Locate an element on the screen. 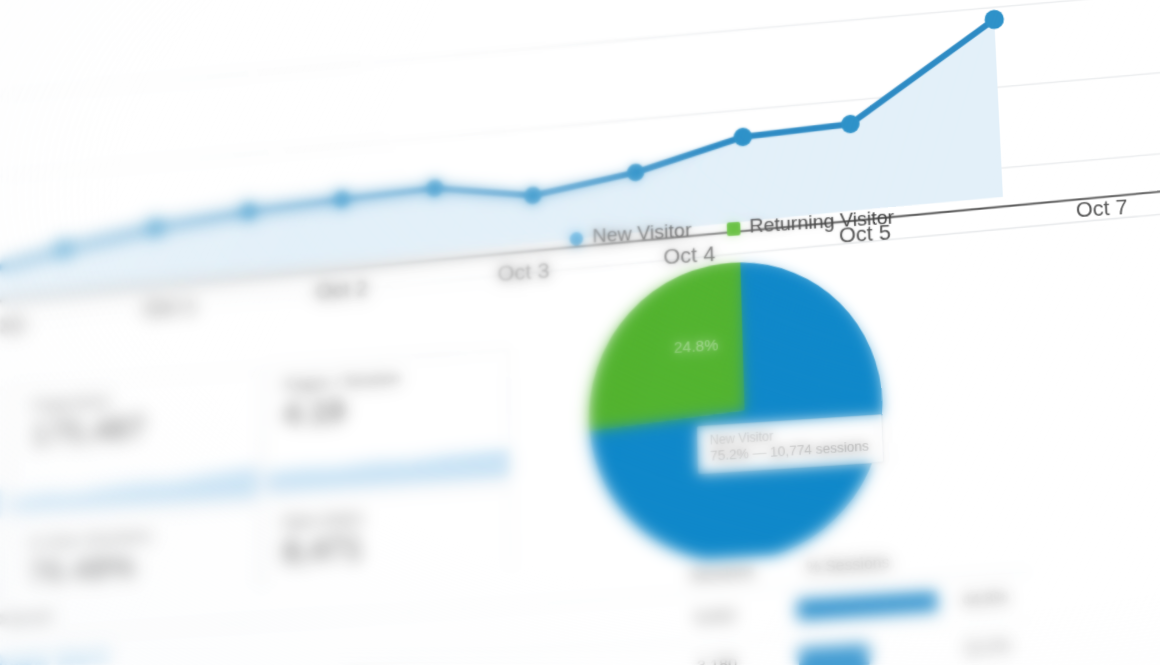 This screenshot has width=1160, height=665. metric-card: Pageviews 175,487 is located at coordinates (135, 442).